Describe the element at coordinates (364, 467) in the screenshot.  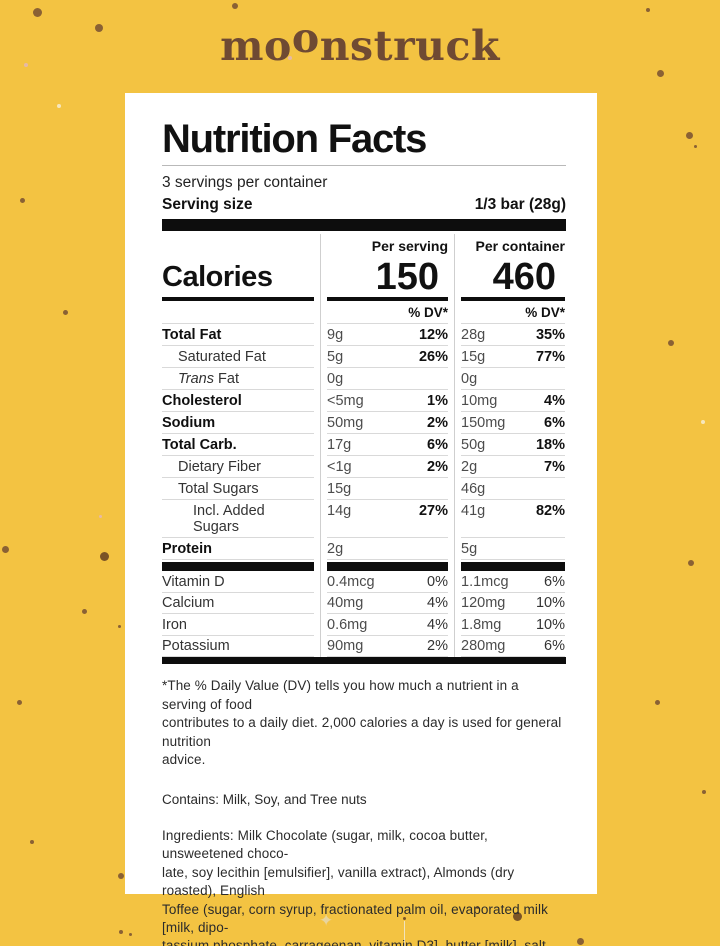
I see `nutrient-row-dietary-fiber: Dietary Fiber <1g 2% 2g 7%` at that location.